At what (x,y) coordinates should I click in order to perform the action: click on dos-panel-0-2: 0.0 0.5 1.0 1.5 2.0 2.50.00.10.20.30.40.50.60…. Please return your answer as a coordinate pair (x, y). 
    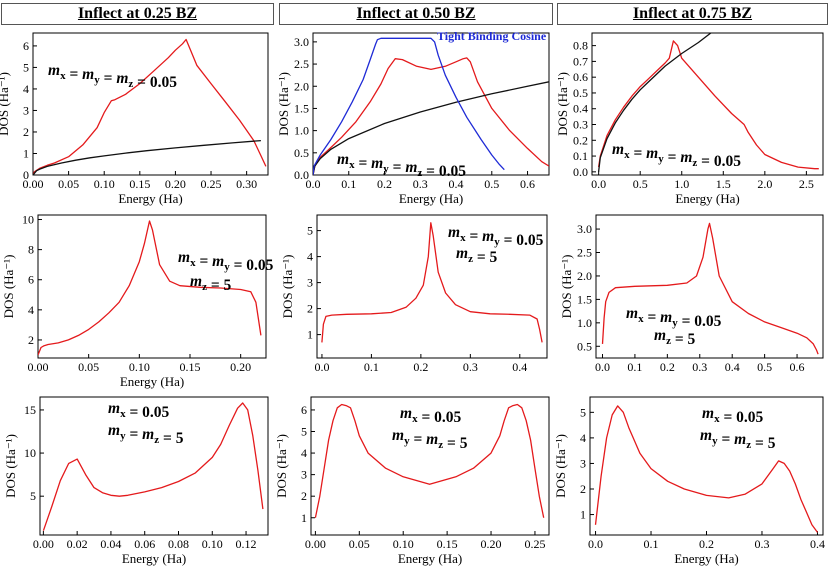
    Looking at the image, I should click on (689, 119).